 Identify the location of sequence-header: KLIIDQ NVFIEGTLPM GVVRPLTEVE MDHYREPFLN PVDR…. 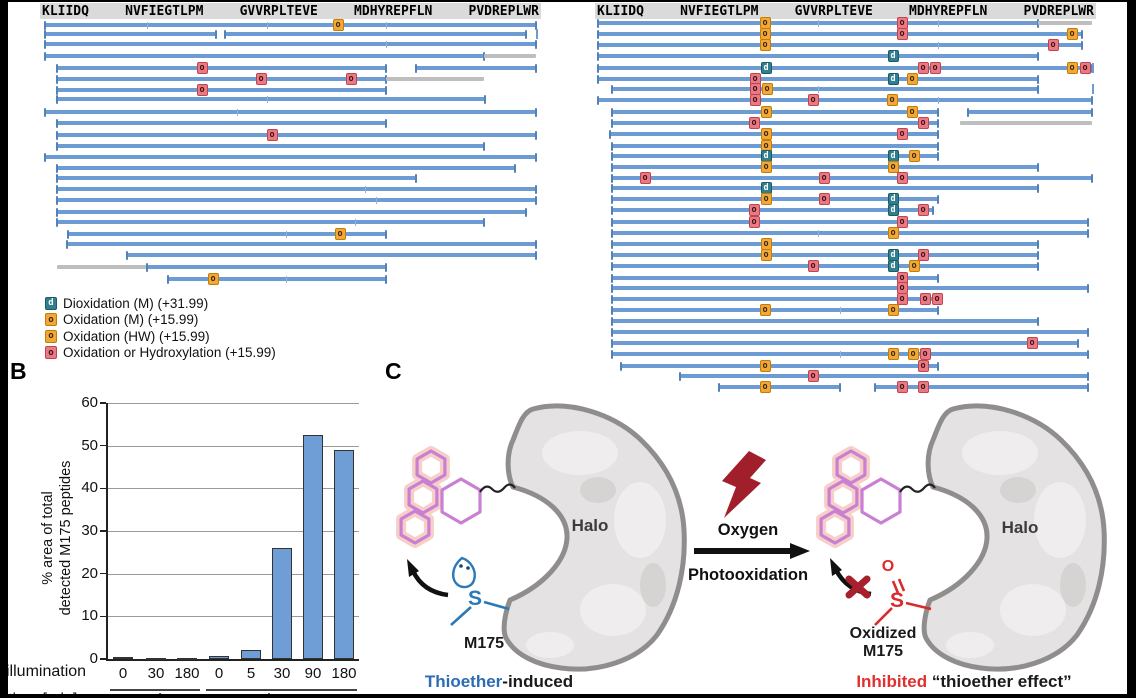
(290, 11).